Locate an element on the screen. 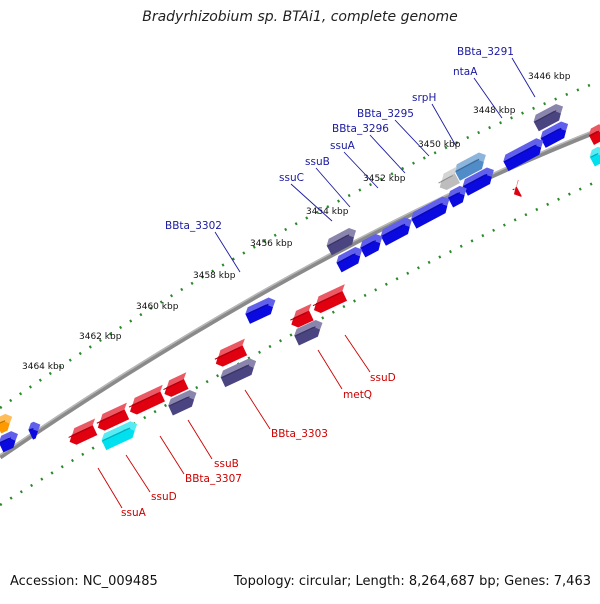 This screenshot has width=600, height=604. gene-label-ssuc: ssuC is located at coordinates (291, 178).